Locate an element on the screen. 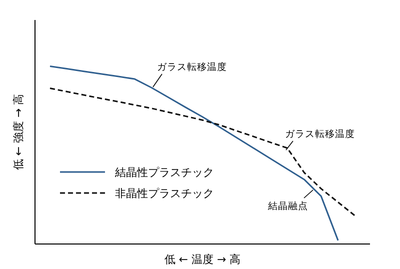  annotation: 結晶融点 is located at coordinates (287, 206).